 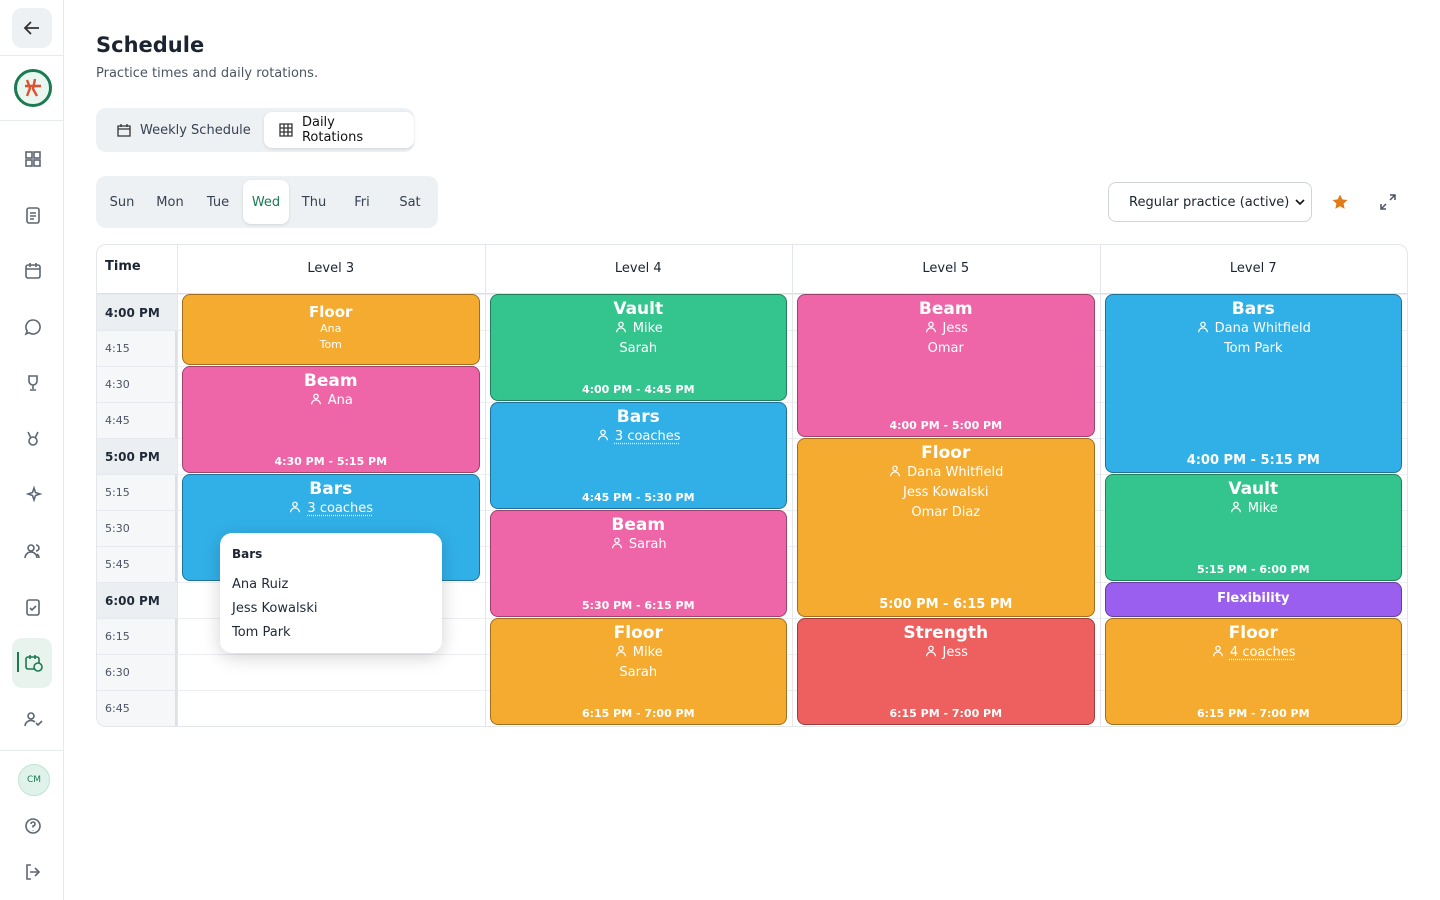 What do you see at coordinates (34, 780) in the screenshot?
I see `user-avatar: CM` at bounding box center [34, 780].